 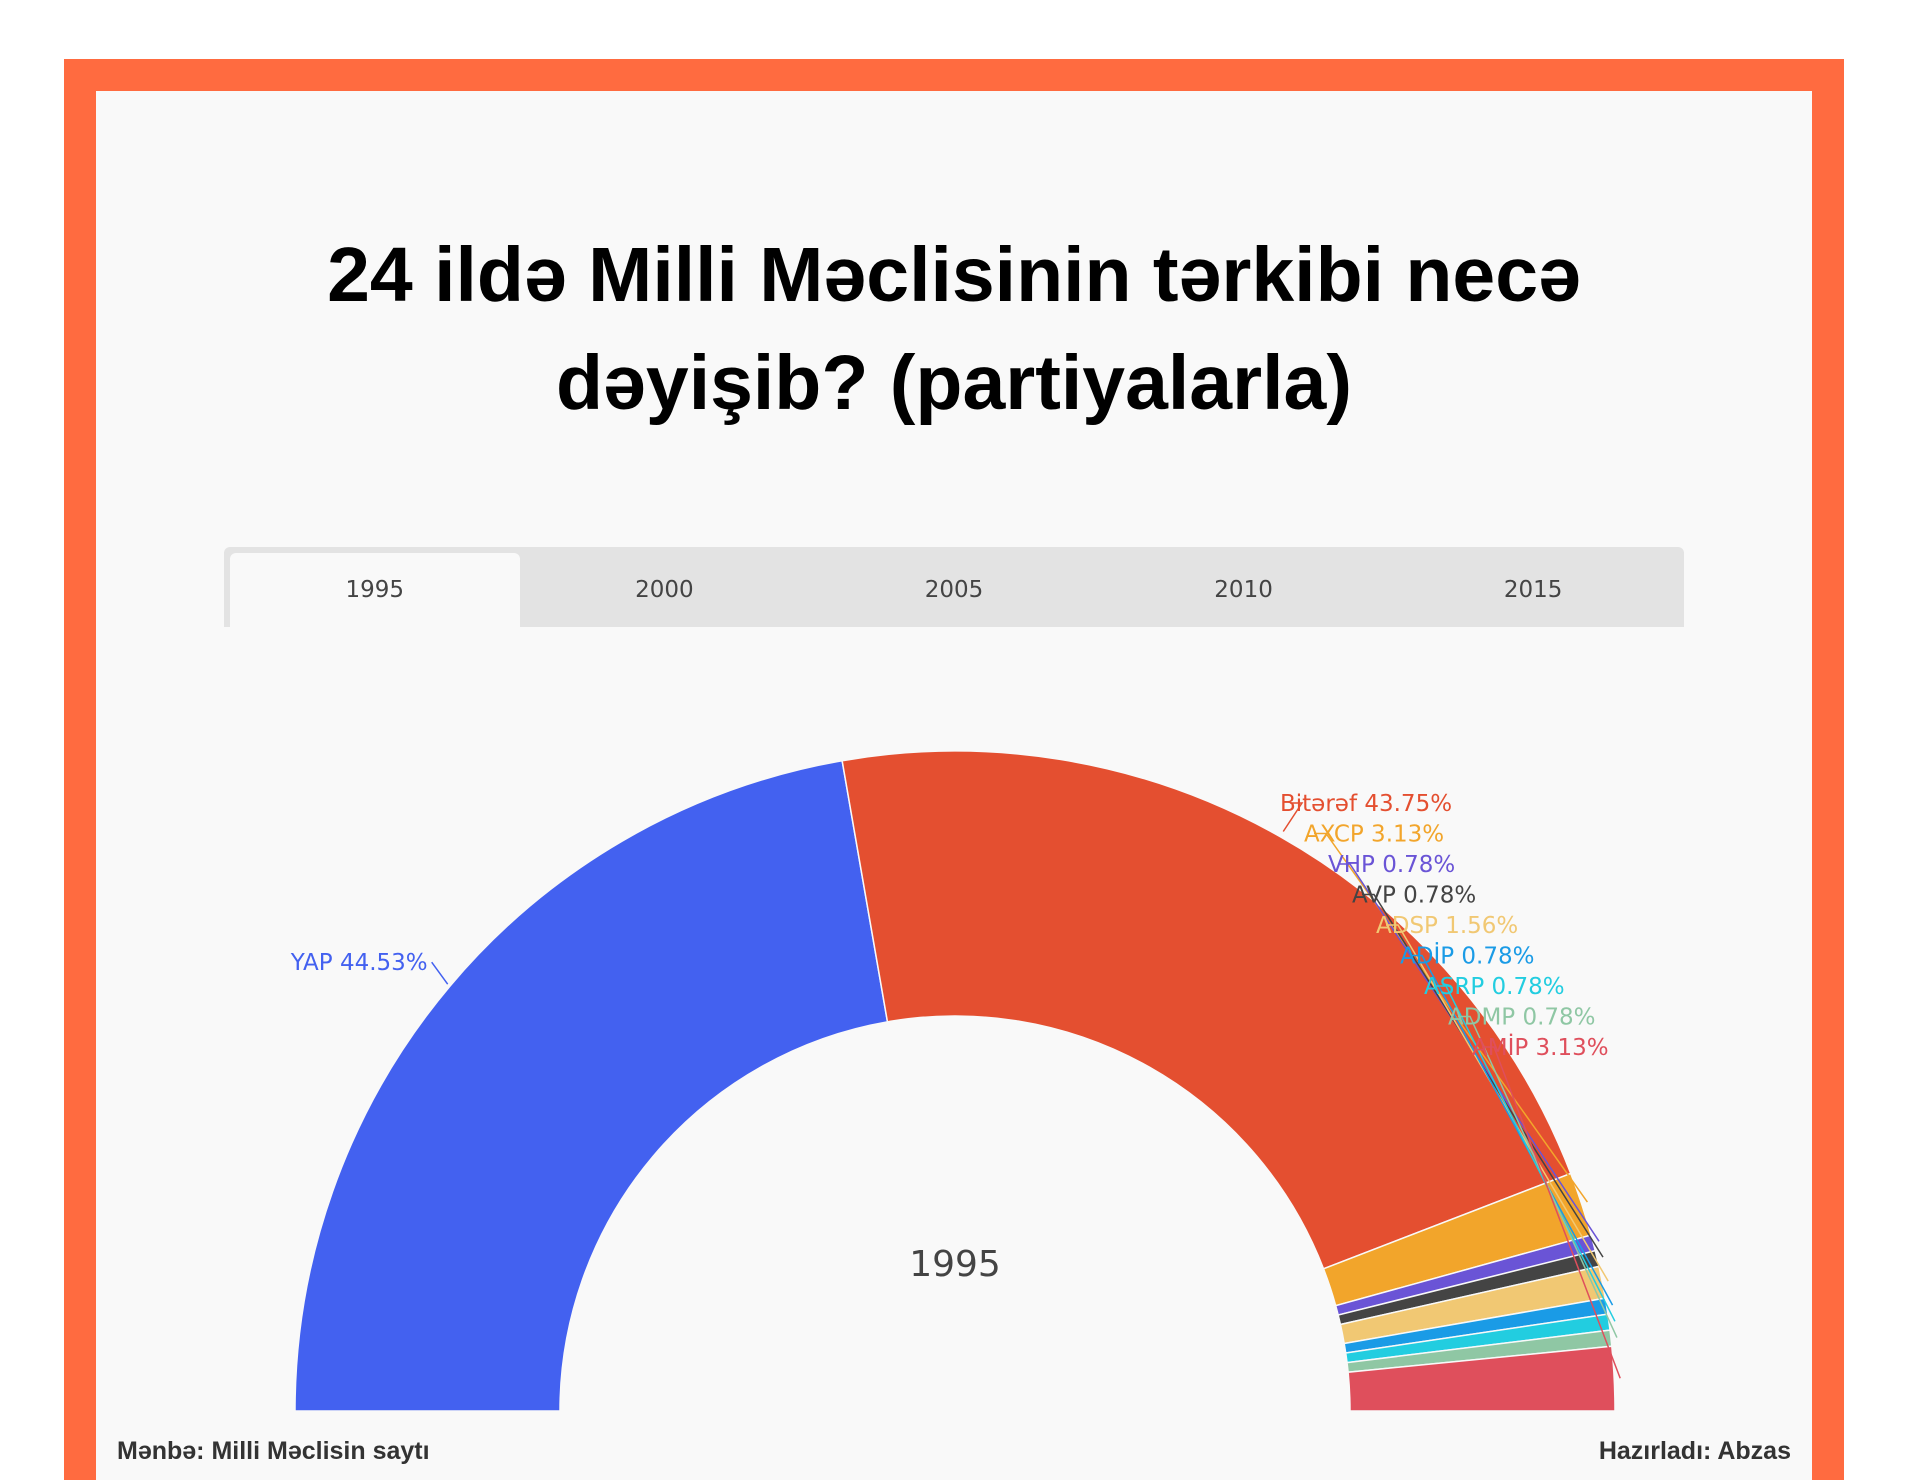 I want to click on slice-label-yap: YAP 44.53%, so click(x=359, y=963).